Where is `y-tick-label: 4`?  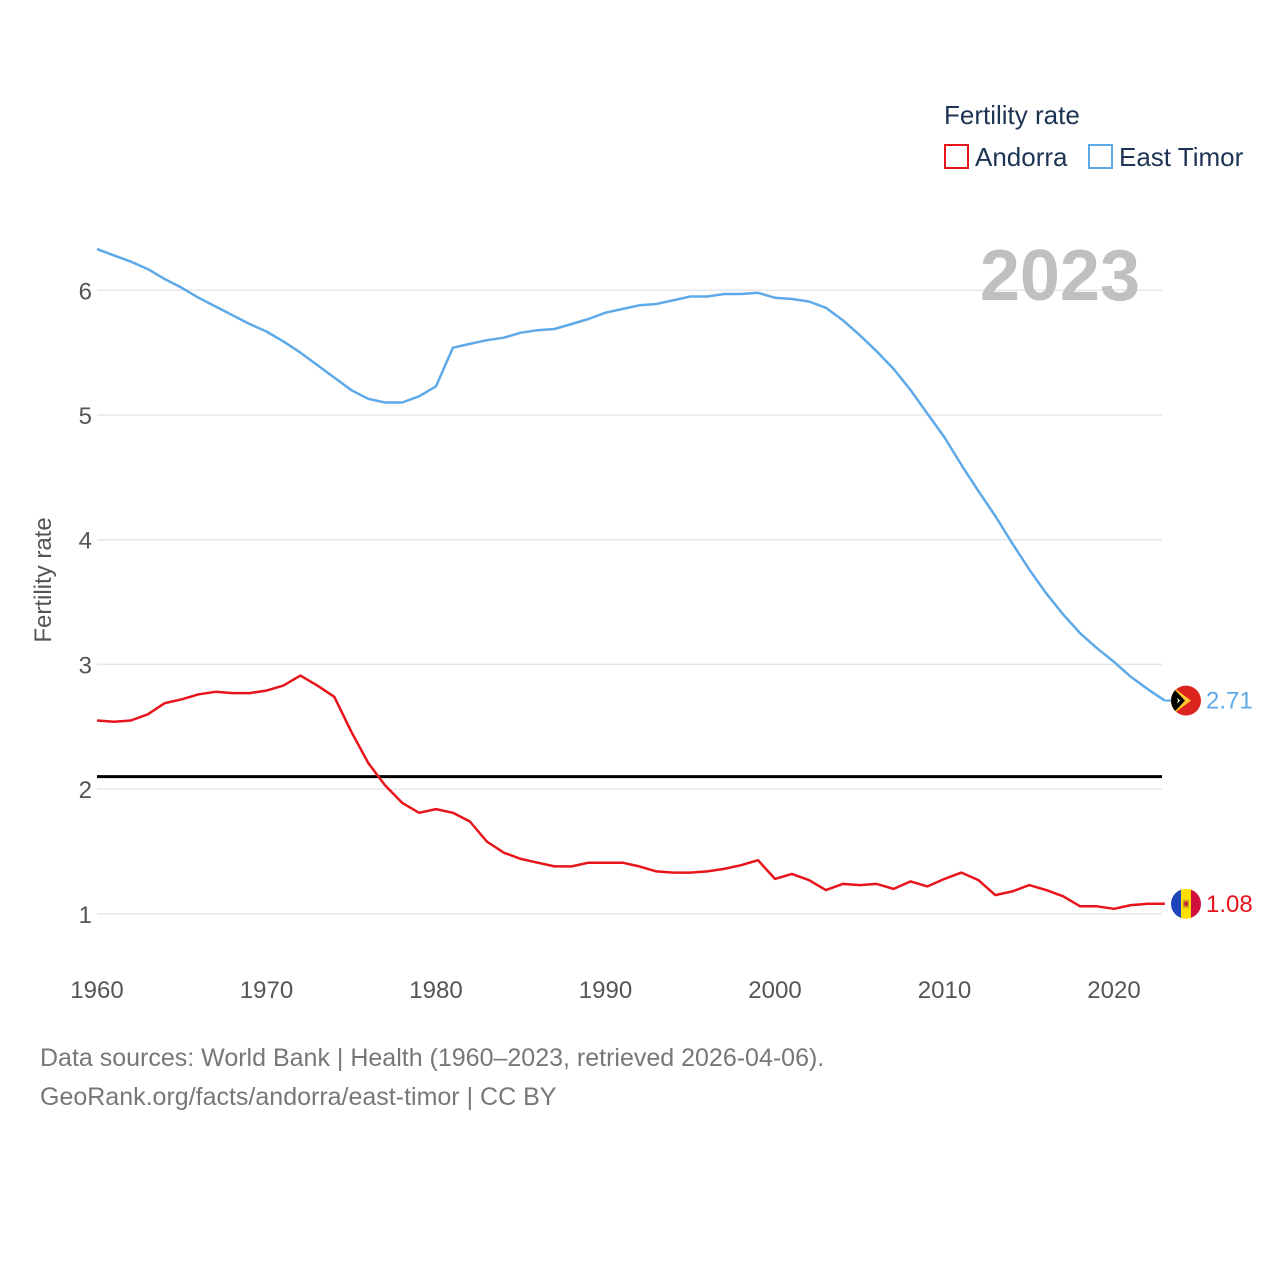 y-tick-label: 4 is located at coordinates (85, 541).